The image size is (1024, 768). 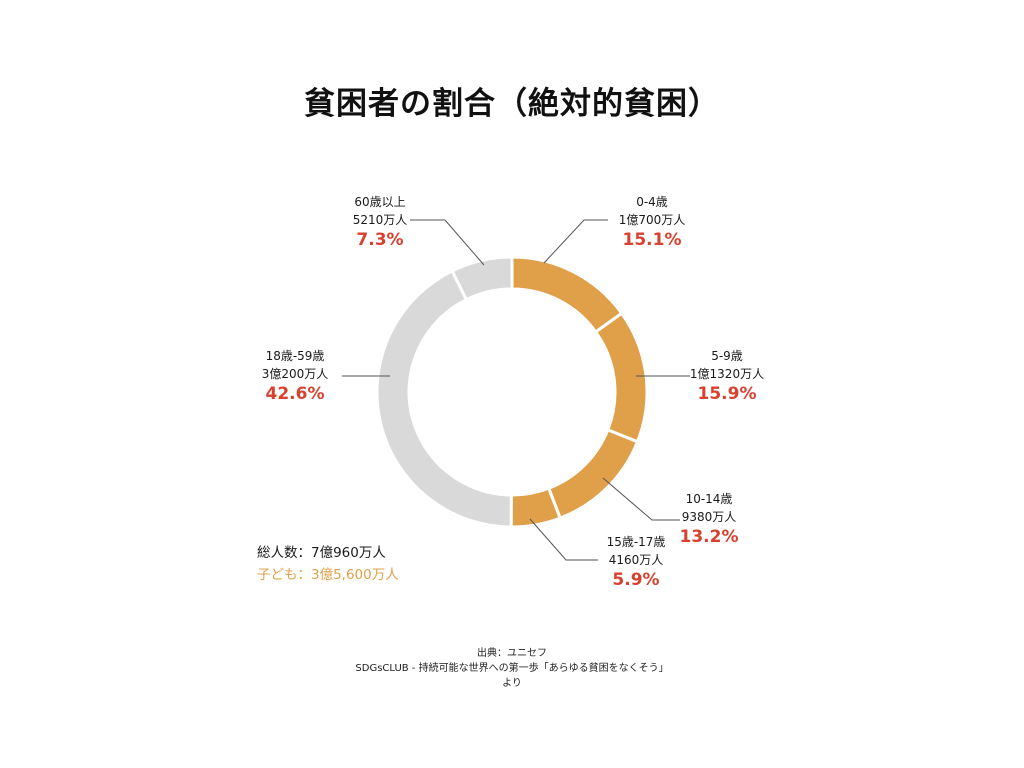 I want to click on slice-percent-15-17: 5.9%, so click(x=636, y=580).